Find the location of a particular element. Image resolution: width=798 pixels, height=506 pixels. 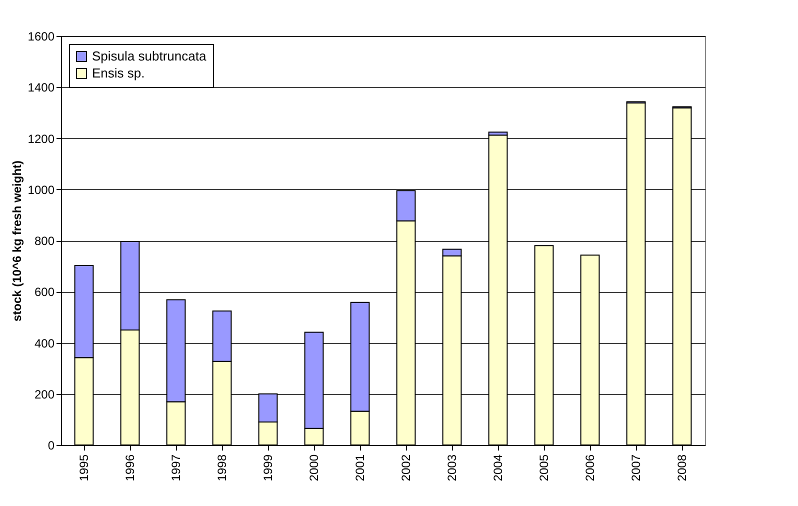

y-tick-label: 1600 is located at coordinates (41, 37).